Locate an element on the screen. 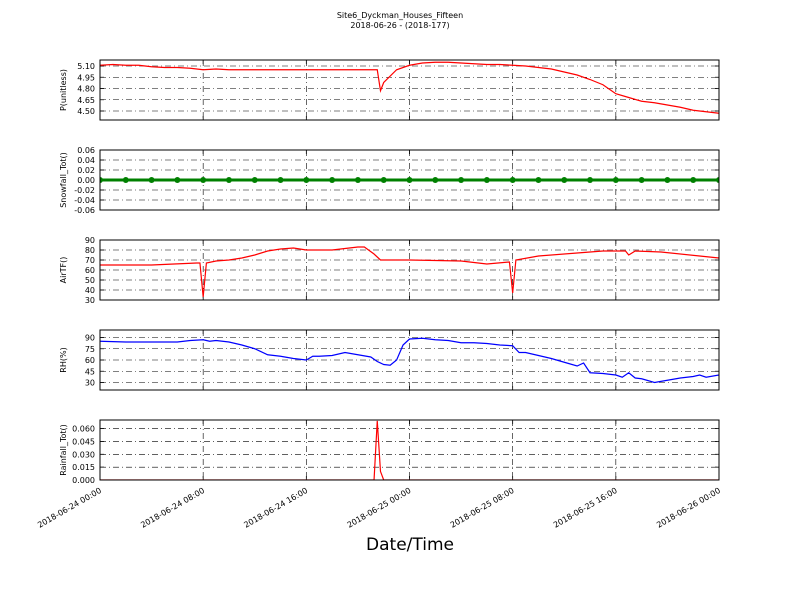  chart-title: Site6_Dyckman_Houses_Fifteen is located at coordinates (400, 15).